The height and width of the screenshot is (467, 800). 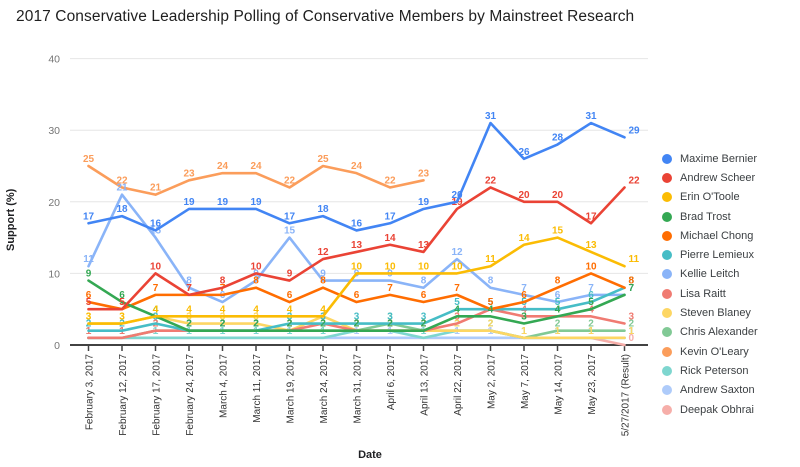 What do you see at coordinates (591, 266) in the screenshot?
I see `point-label: 10` at bounding box center [591, 266].